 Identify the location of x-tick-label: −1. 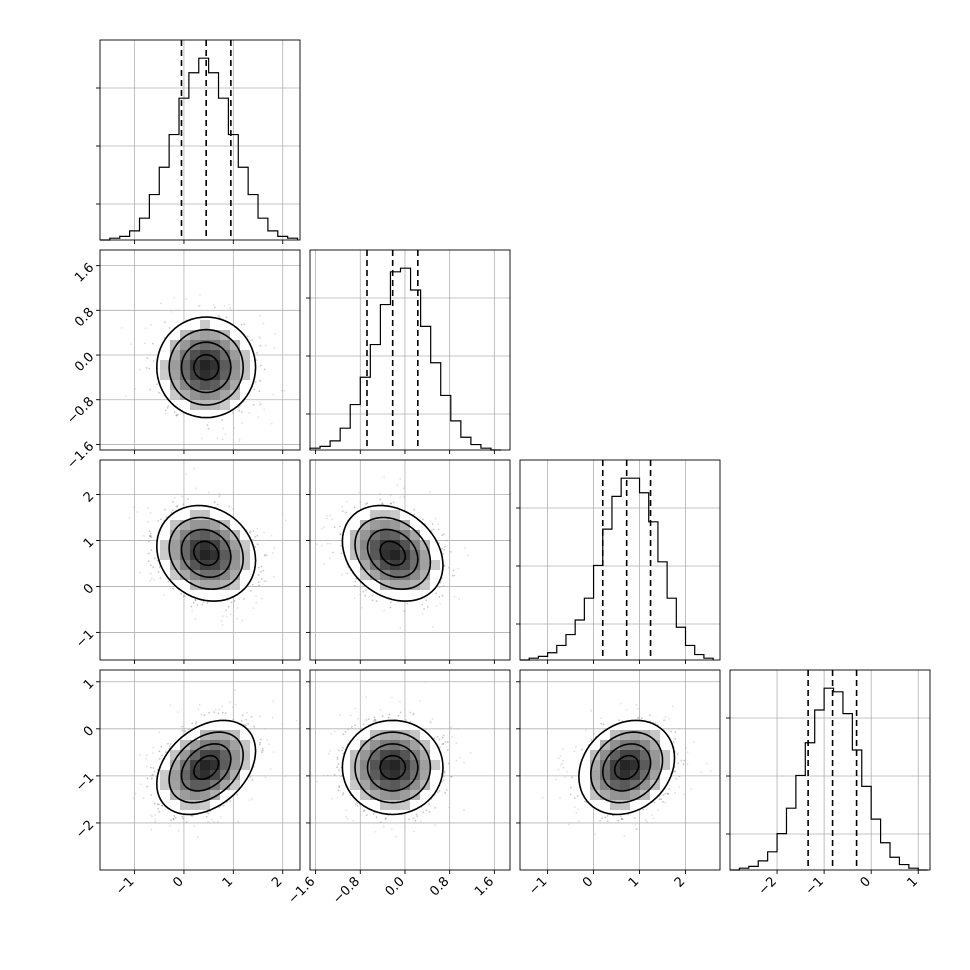
(125, 886).